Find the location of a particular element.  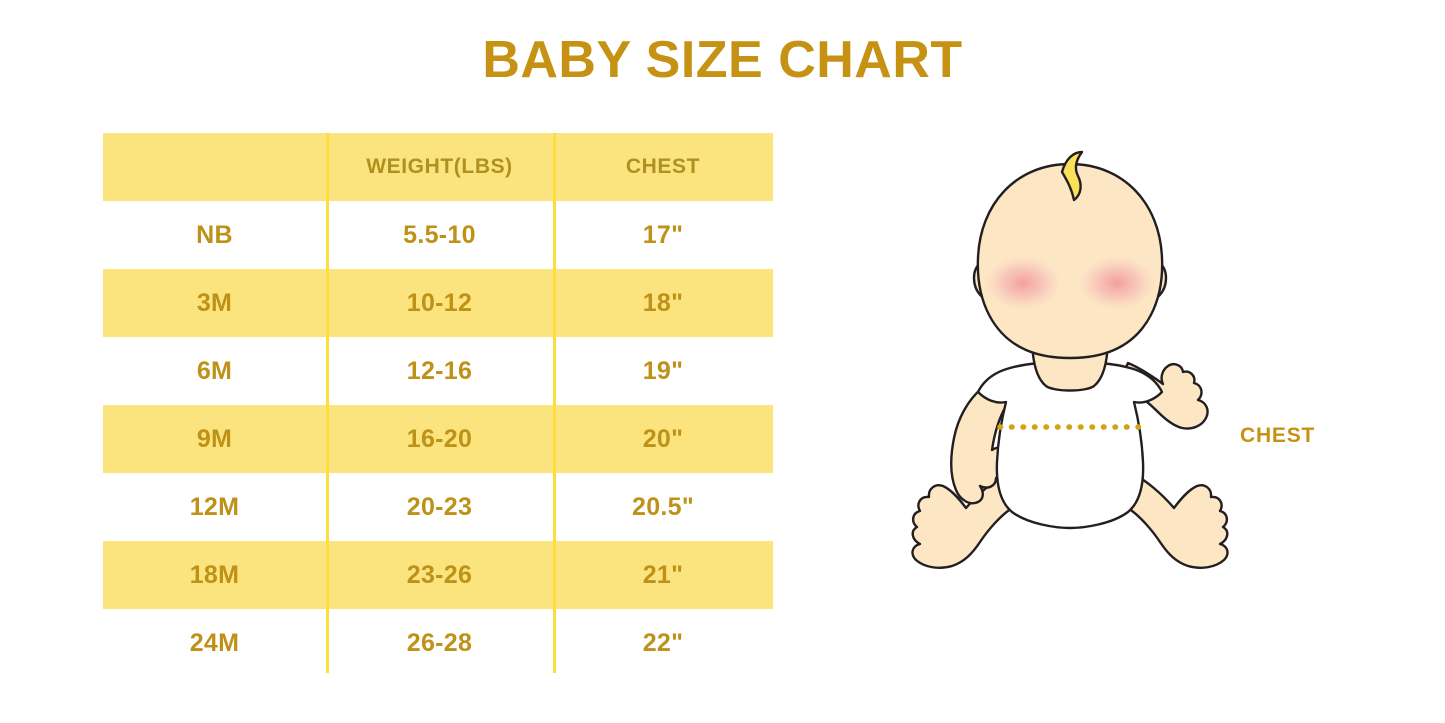

header-cell-weight: WEIGHT(LBS) is located at coordinates (439, 166).